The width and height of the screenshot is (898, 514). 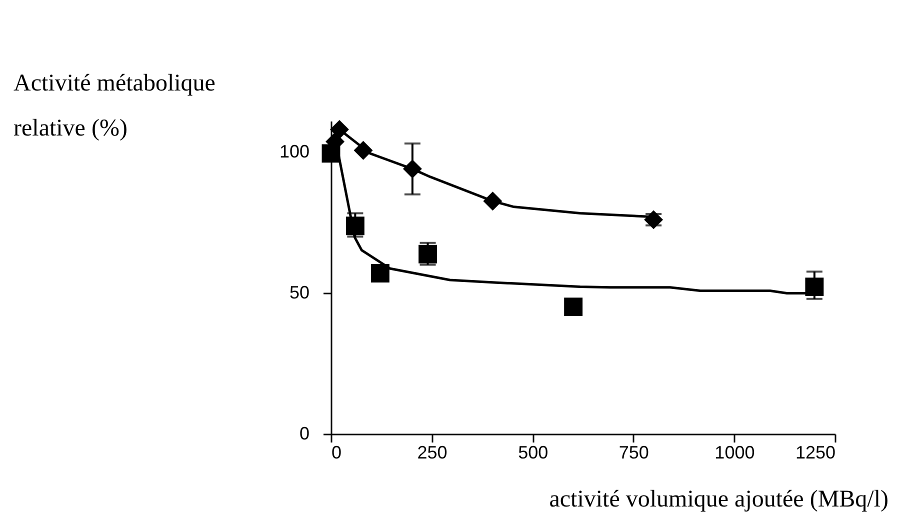 I want to click on x-axis-title: activité volumique ajoutée (MBq/l), so click(x=718, y=499).